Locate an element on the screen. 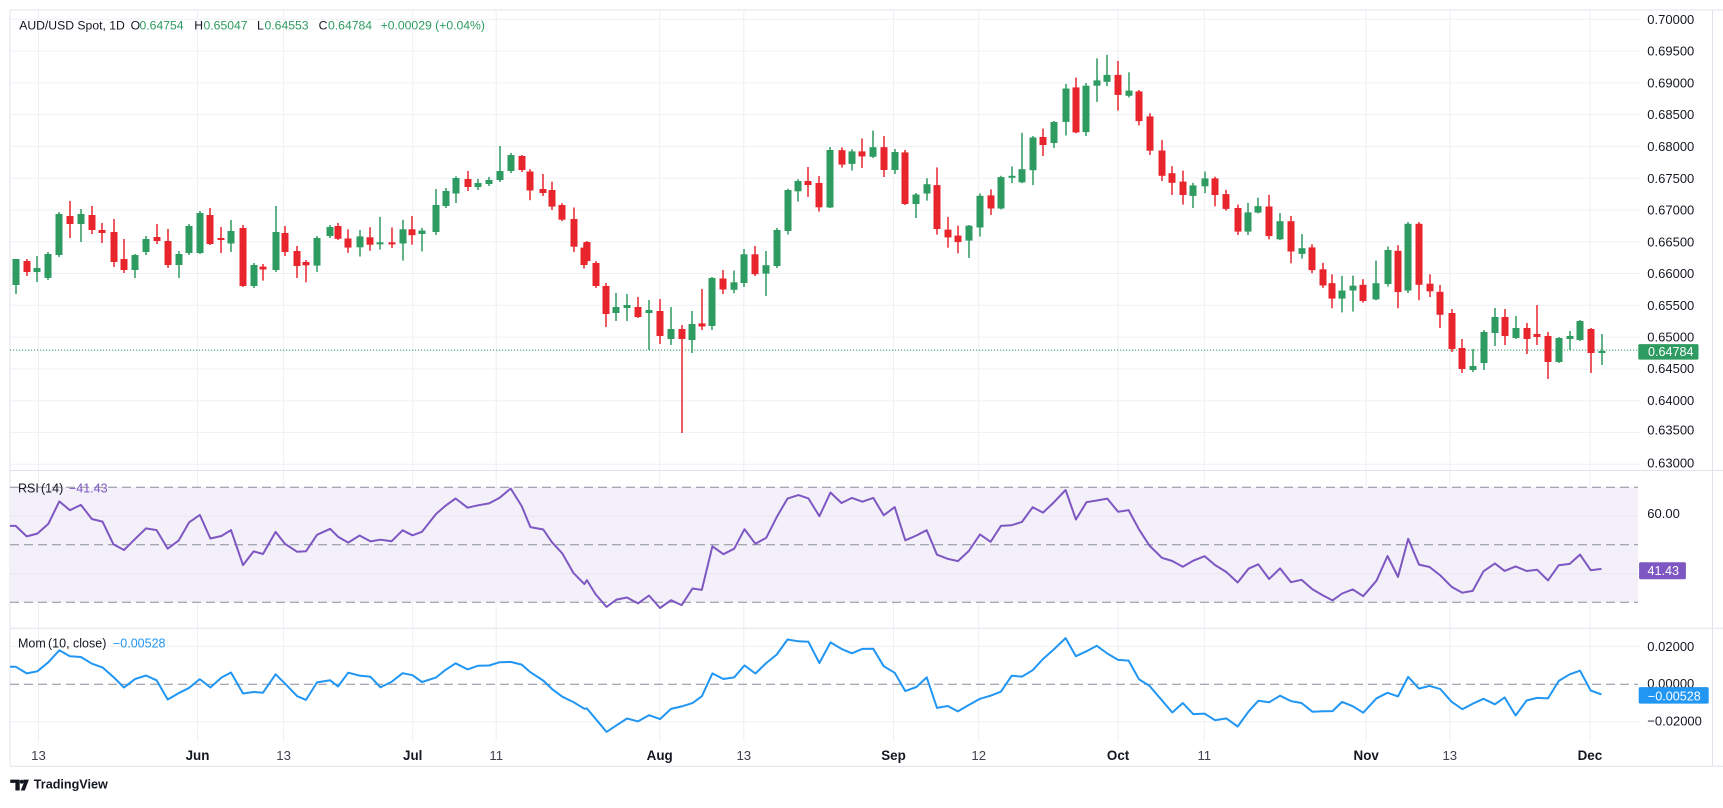  svg-text: Dec is located at coordinates (1590, 755).